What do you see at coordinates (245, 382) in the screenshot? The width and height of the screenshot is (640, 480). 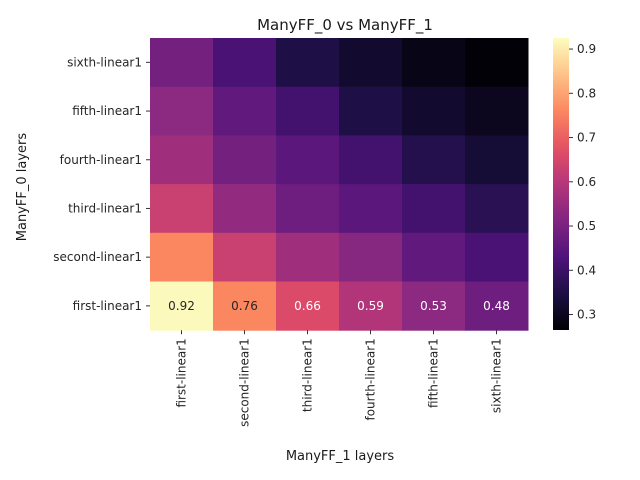 I see `x-tick-label: second-linear1` at bounding box center [245, 382].